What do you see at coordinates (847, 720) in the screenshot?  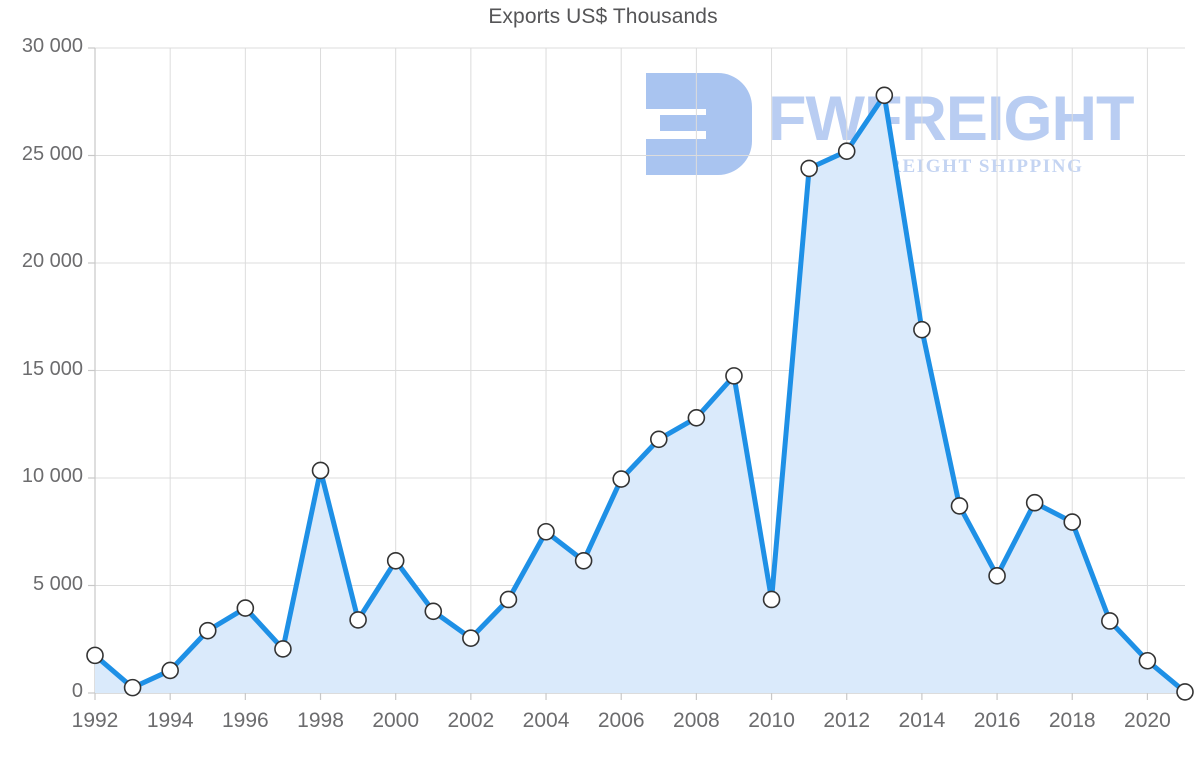 I see `x-axis-tick-label: 2012` at bounding box center [847, 720].